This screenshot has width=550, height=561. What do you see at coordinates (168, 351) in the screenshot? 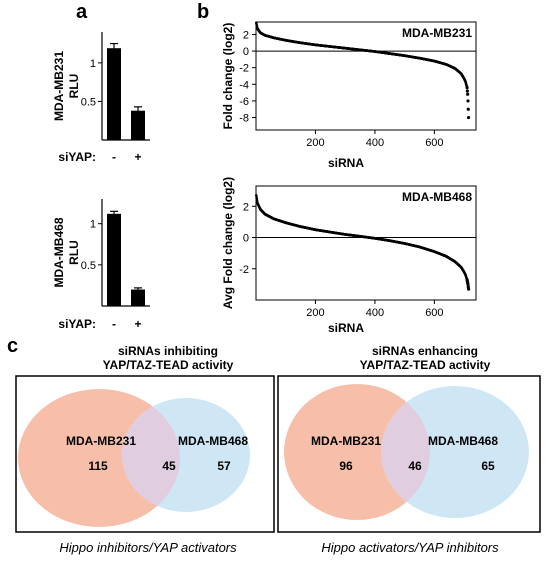
I see `venn-title: siRNAs inhibiting` at bounding box center [168, 351].